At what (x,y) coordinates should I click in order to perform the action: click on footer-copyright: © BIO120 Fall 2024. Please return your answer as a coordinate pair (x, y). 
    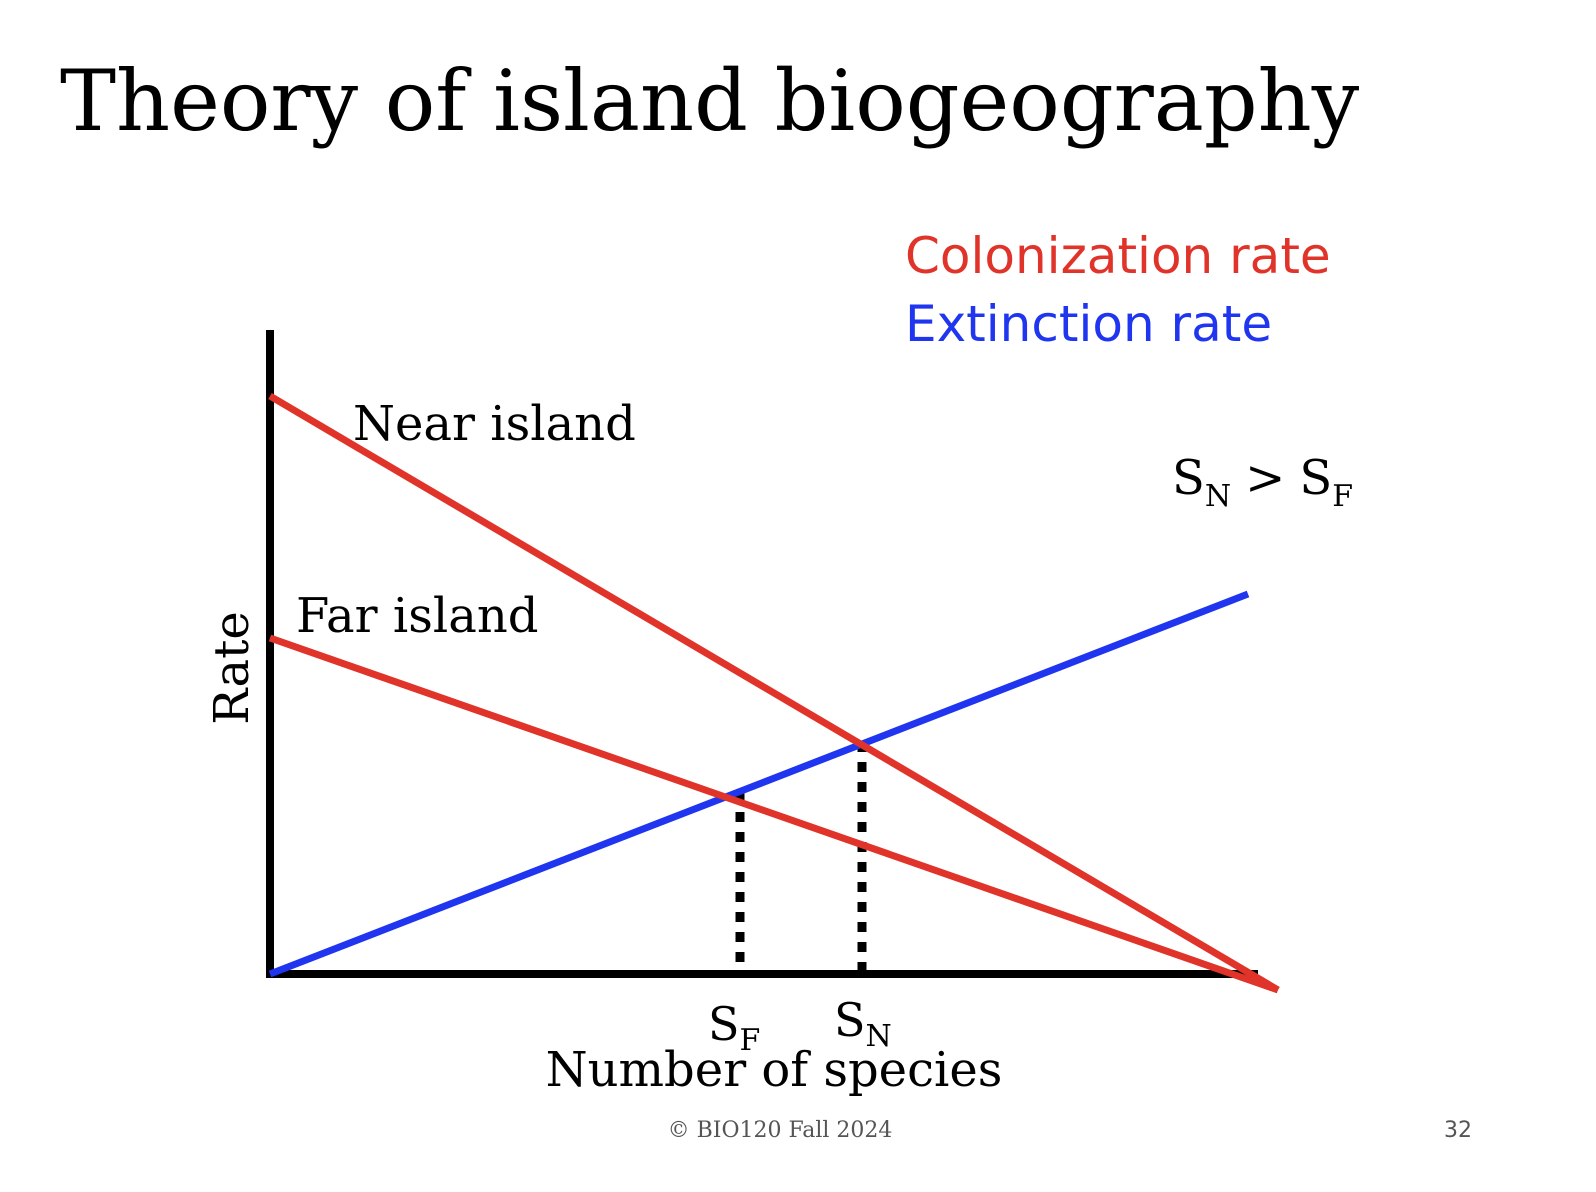
    Looking at the image, I should click on (780, 1130).